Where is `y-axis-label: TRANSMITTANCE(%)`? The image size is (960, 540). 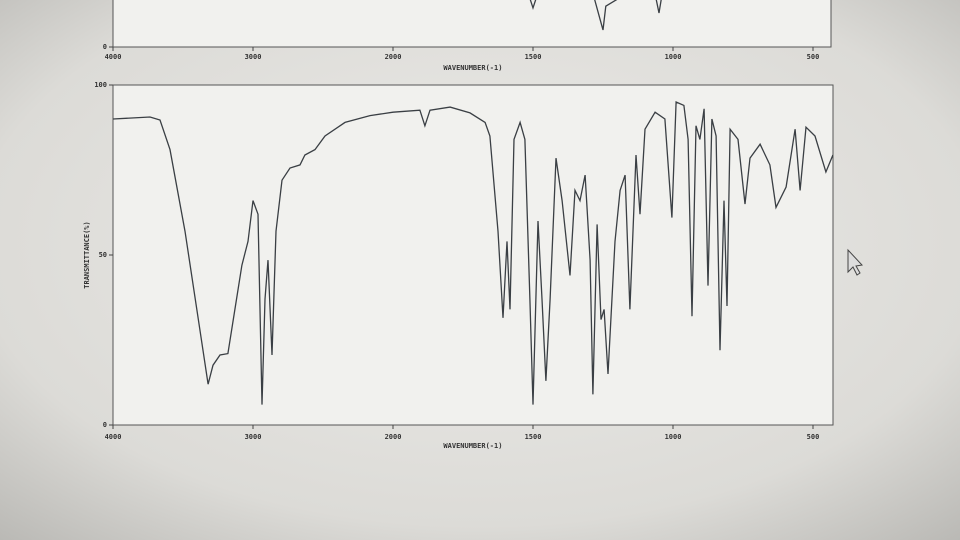
y-axis-label: TRANSMITTANCE(%) is located at coordinates (87, 254).